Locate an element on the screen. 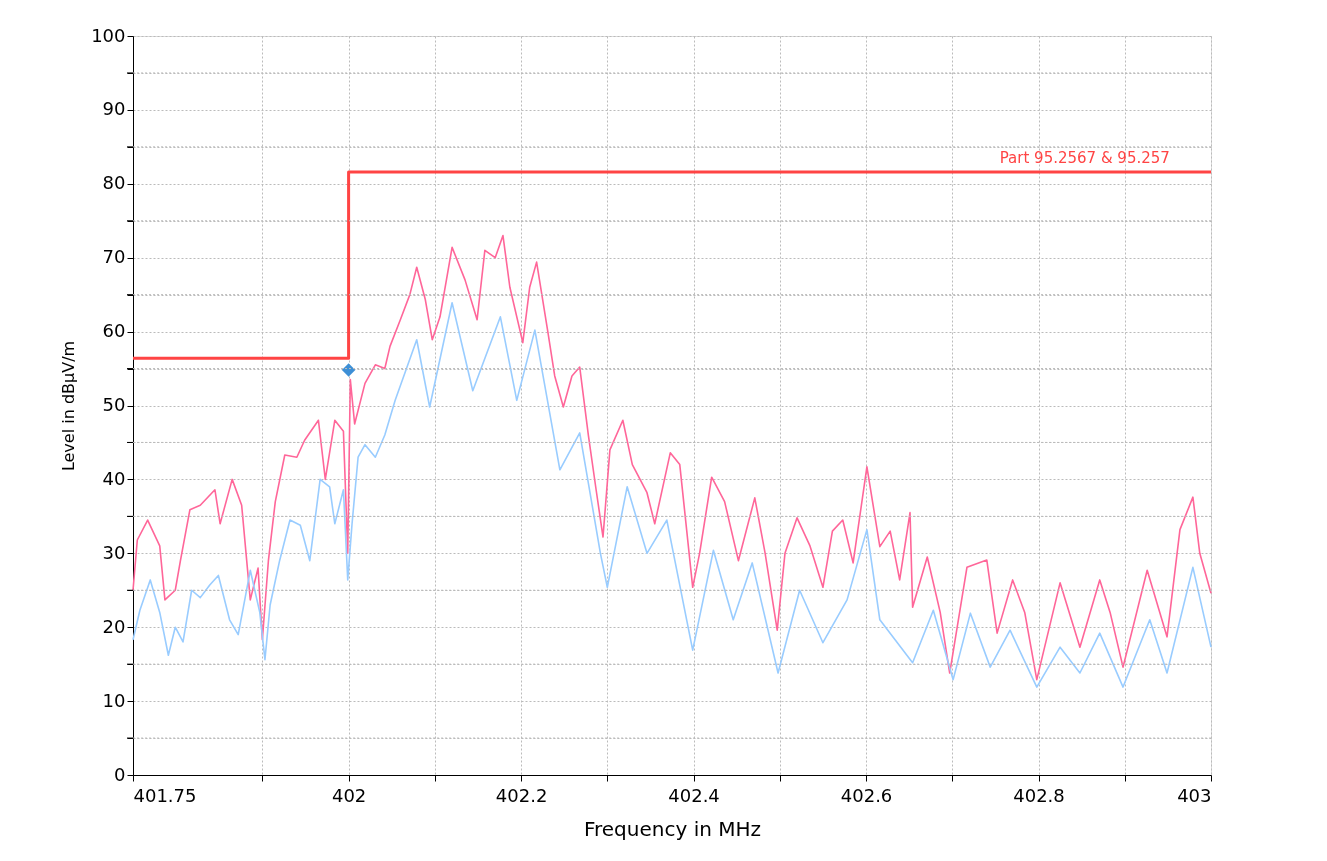  x-tick-label: 402.6 is located at coordinates (866, 795).